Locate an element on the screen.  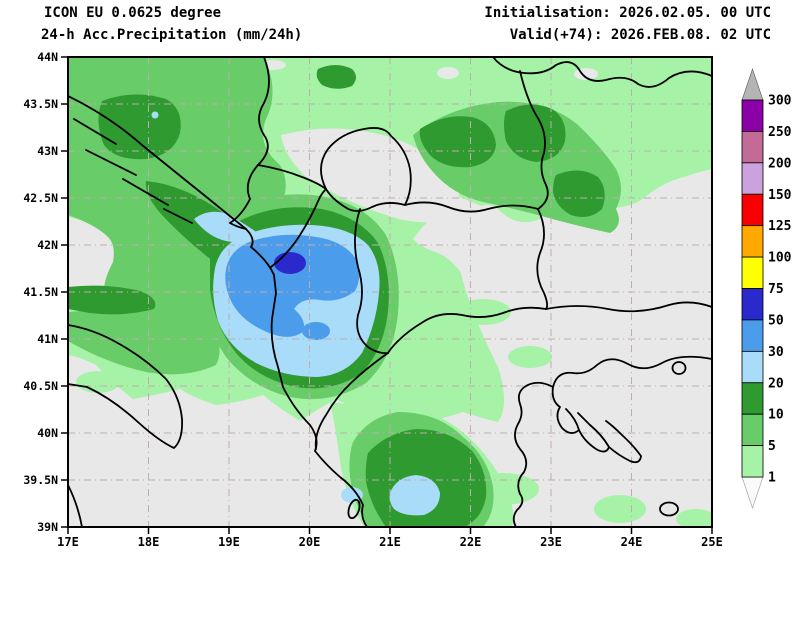
y-tick-label: 44N is located at coordinates (47, 57).